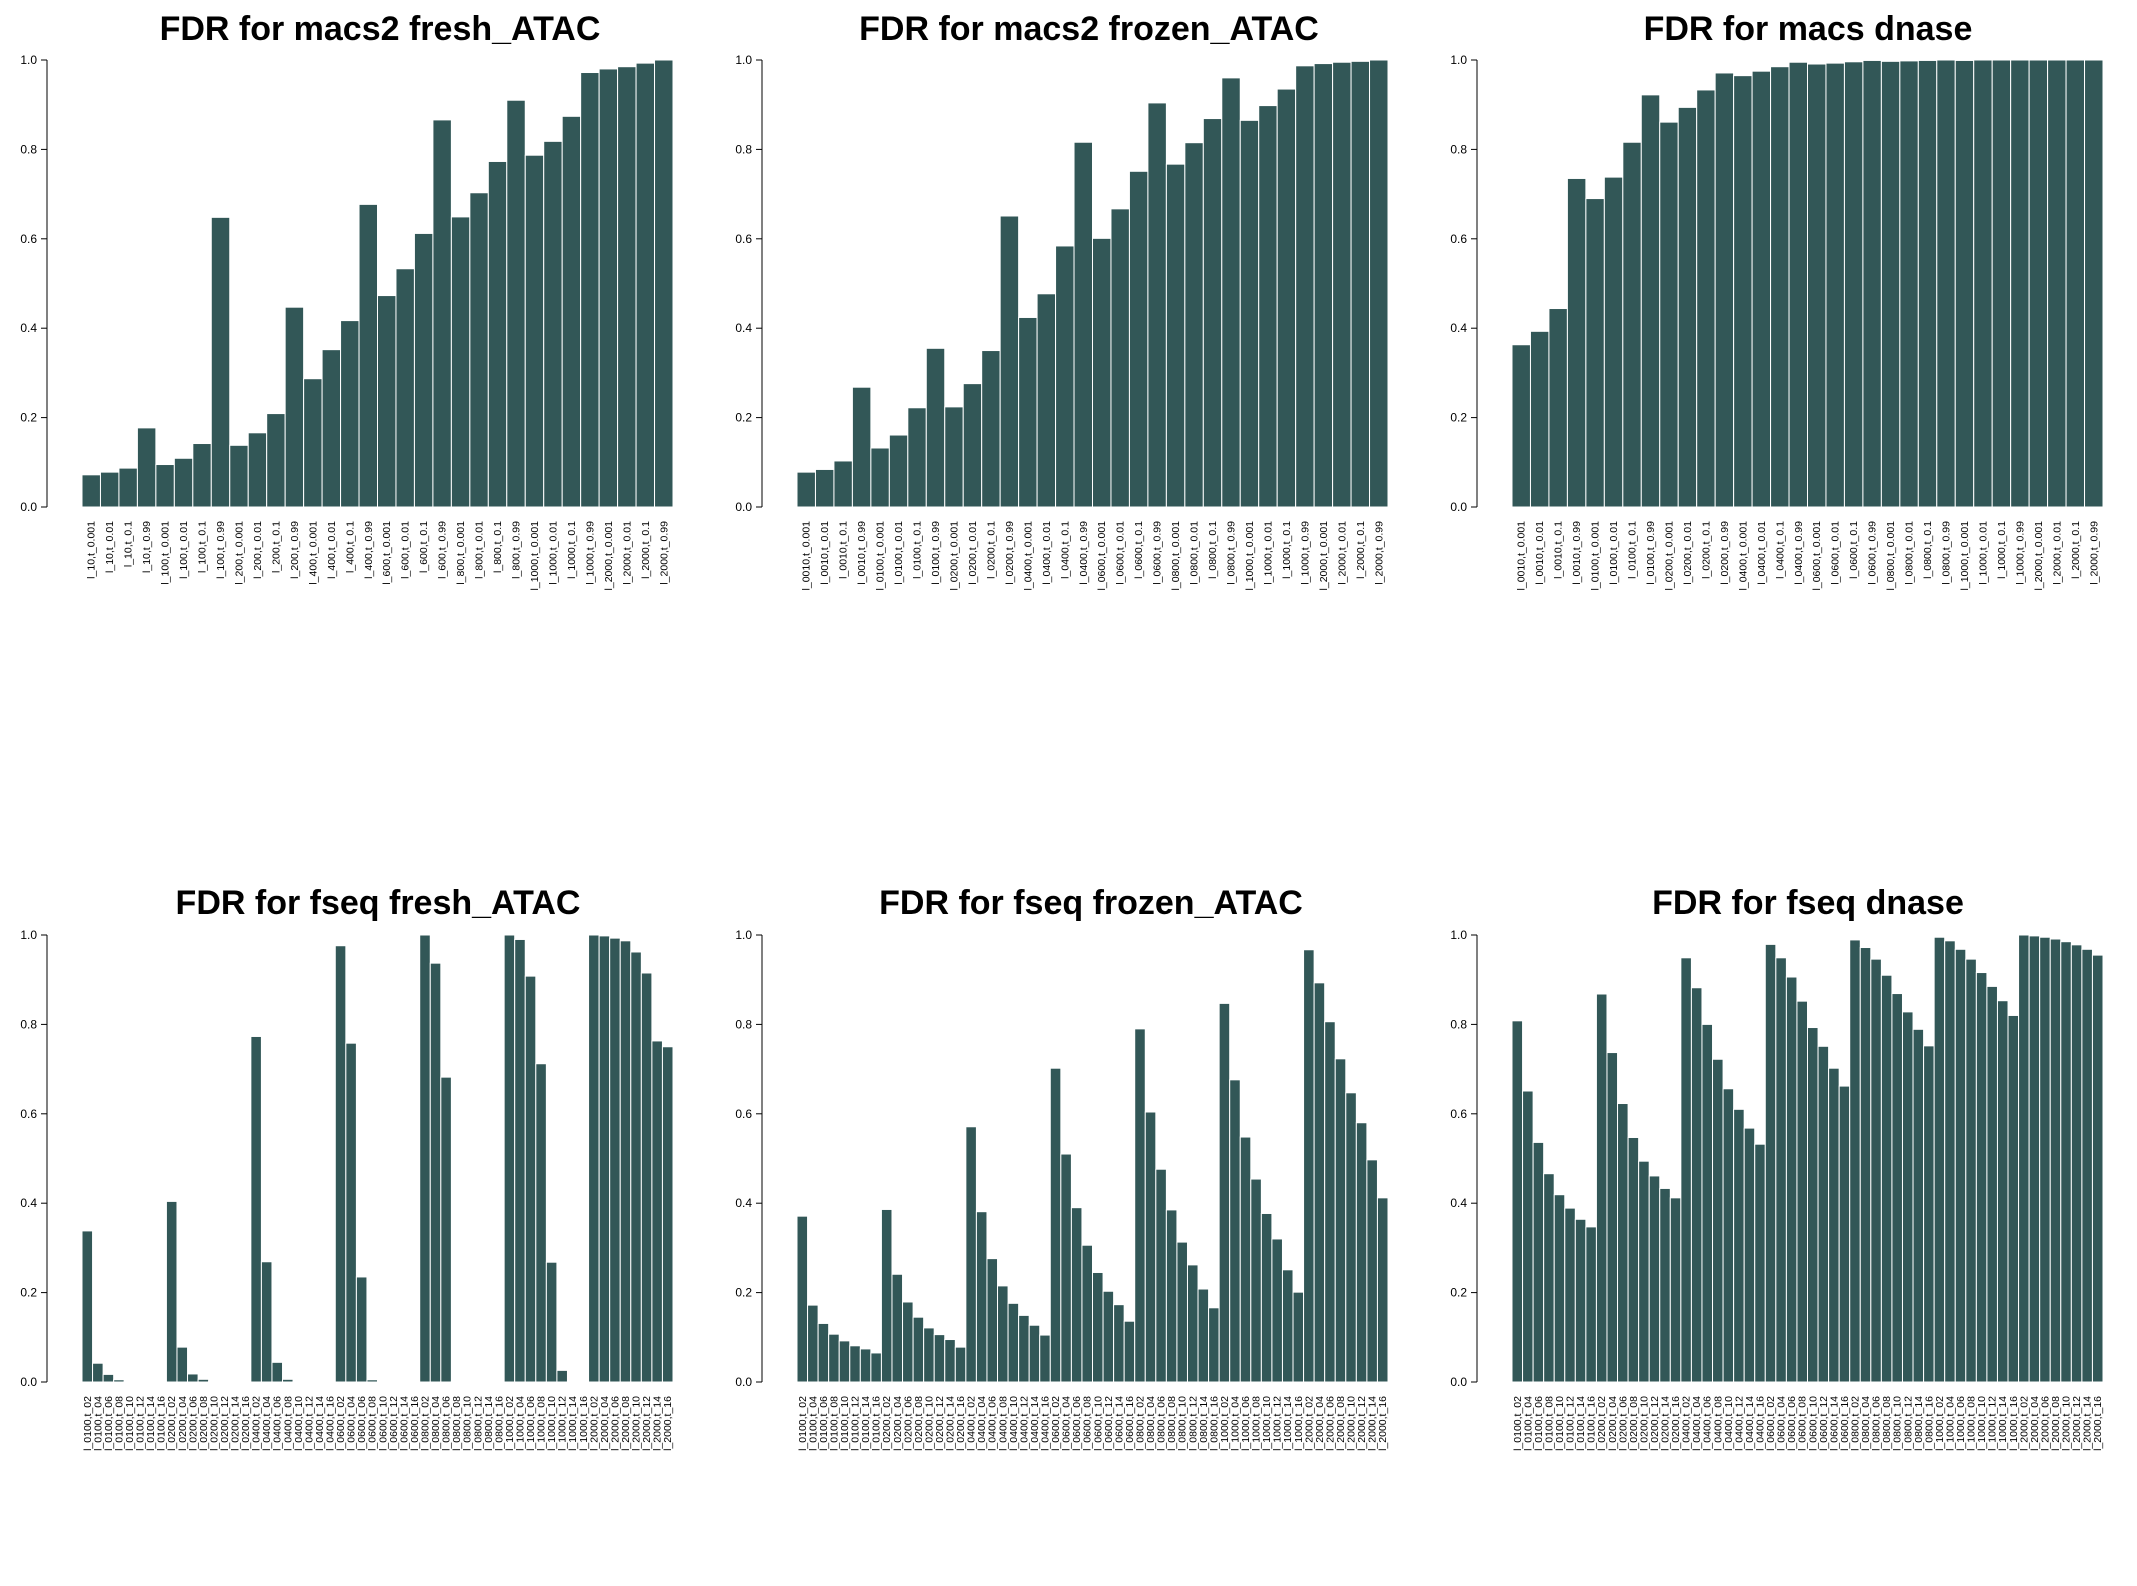 The height and width of the screenshot is (1586, 2137). What do you see at coordinates (743, 1203) in the screenshot?
I see `y-tick-label: 0.4` at bounding box center [743, 1203].